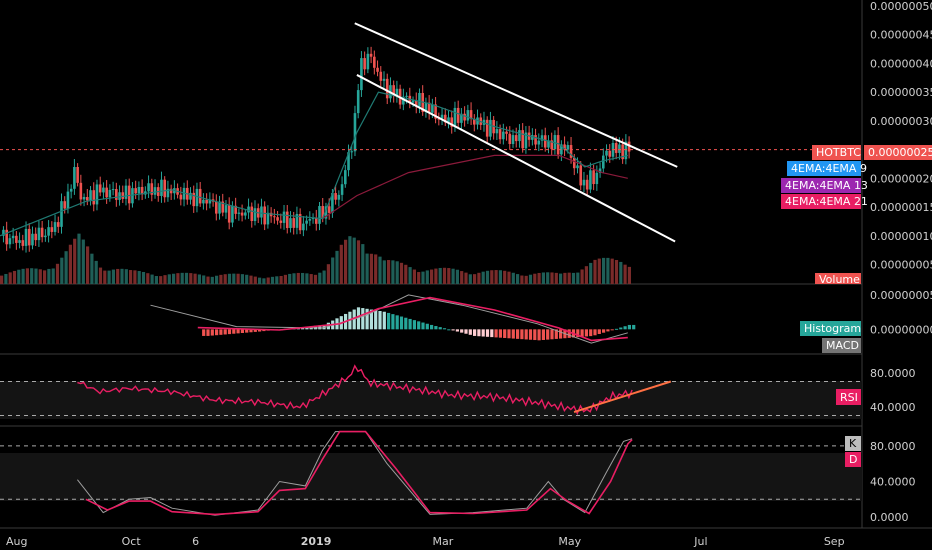 This screenshot has height=550, width=932. What do you see at coordinates (425, 541) in the screenshot?
I see `time-axis: Aug Oct 6 2019 Mar May Jul Sep` at bounding box center [425, 541].